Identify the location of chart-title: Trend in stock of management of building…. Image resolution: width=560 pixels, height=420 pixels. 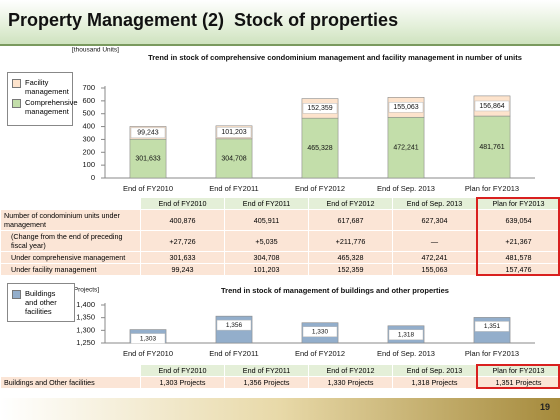
(335, 290).